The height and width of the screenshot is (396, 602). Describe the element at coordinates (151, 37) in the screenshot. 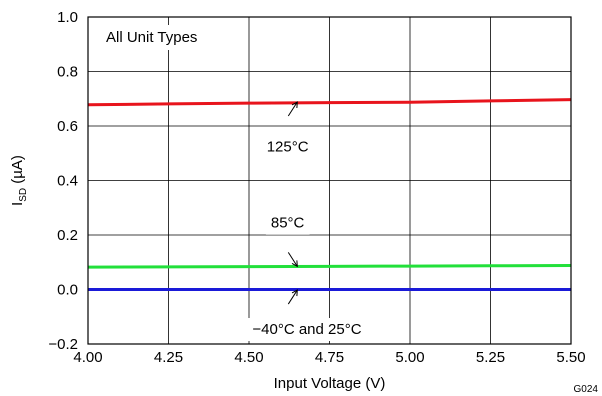

I see `annotation-all-unit-types: All Unit Types` at that location.